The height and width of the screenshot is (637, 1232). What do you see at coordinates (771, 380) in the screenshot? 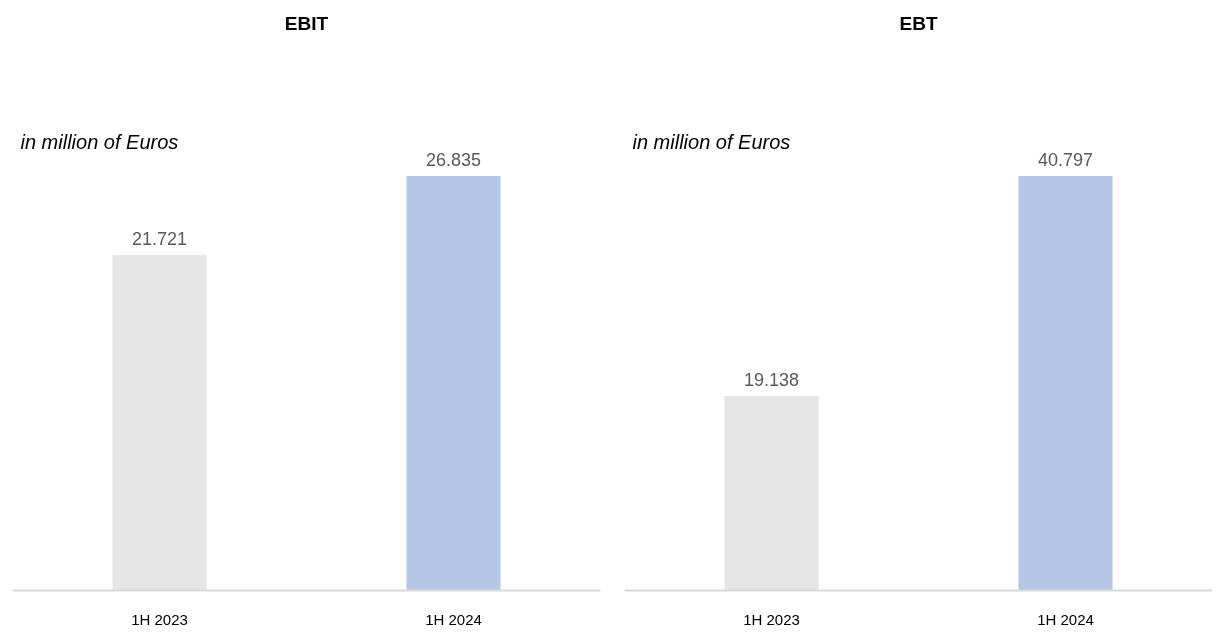
I see `data-label: 19.138` at bounding box center [771, 380].